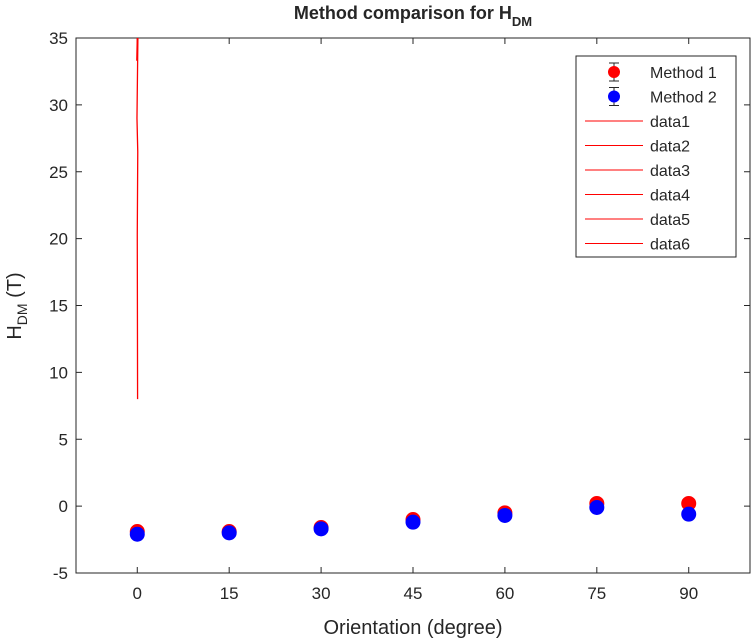  What do you see at coordinates (15, 332) in the screenshot?
I see `y-axis-label-main: H` at bounding box center [15, 332].